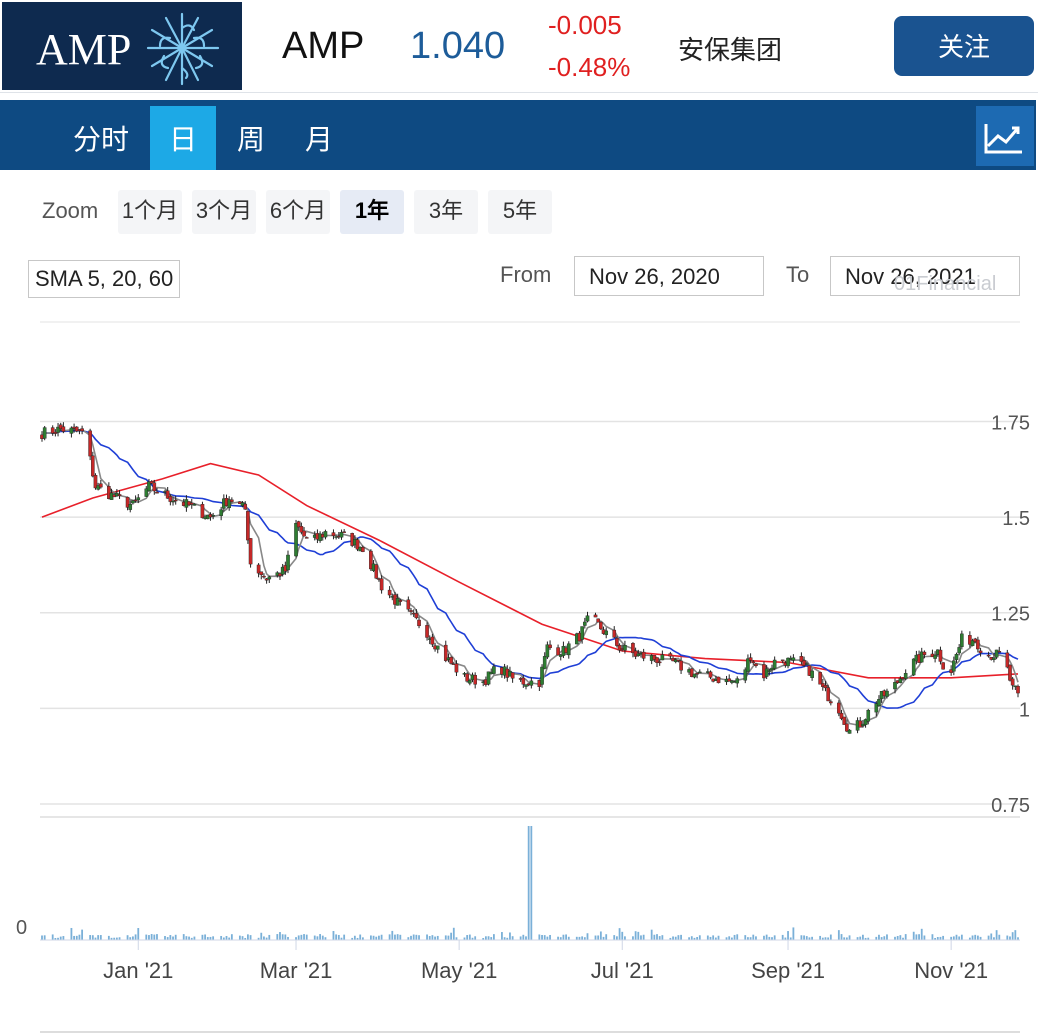 The height and width of the screenshot is (1036, 1038). Describe the element at coordinates (150, 212) in the screenshot. I see `zoom-1-month-button: 1个月` at that location.